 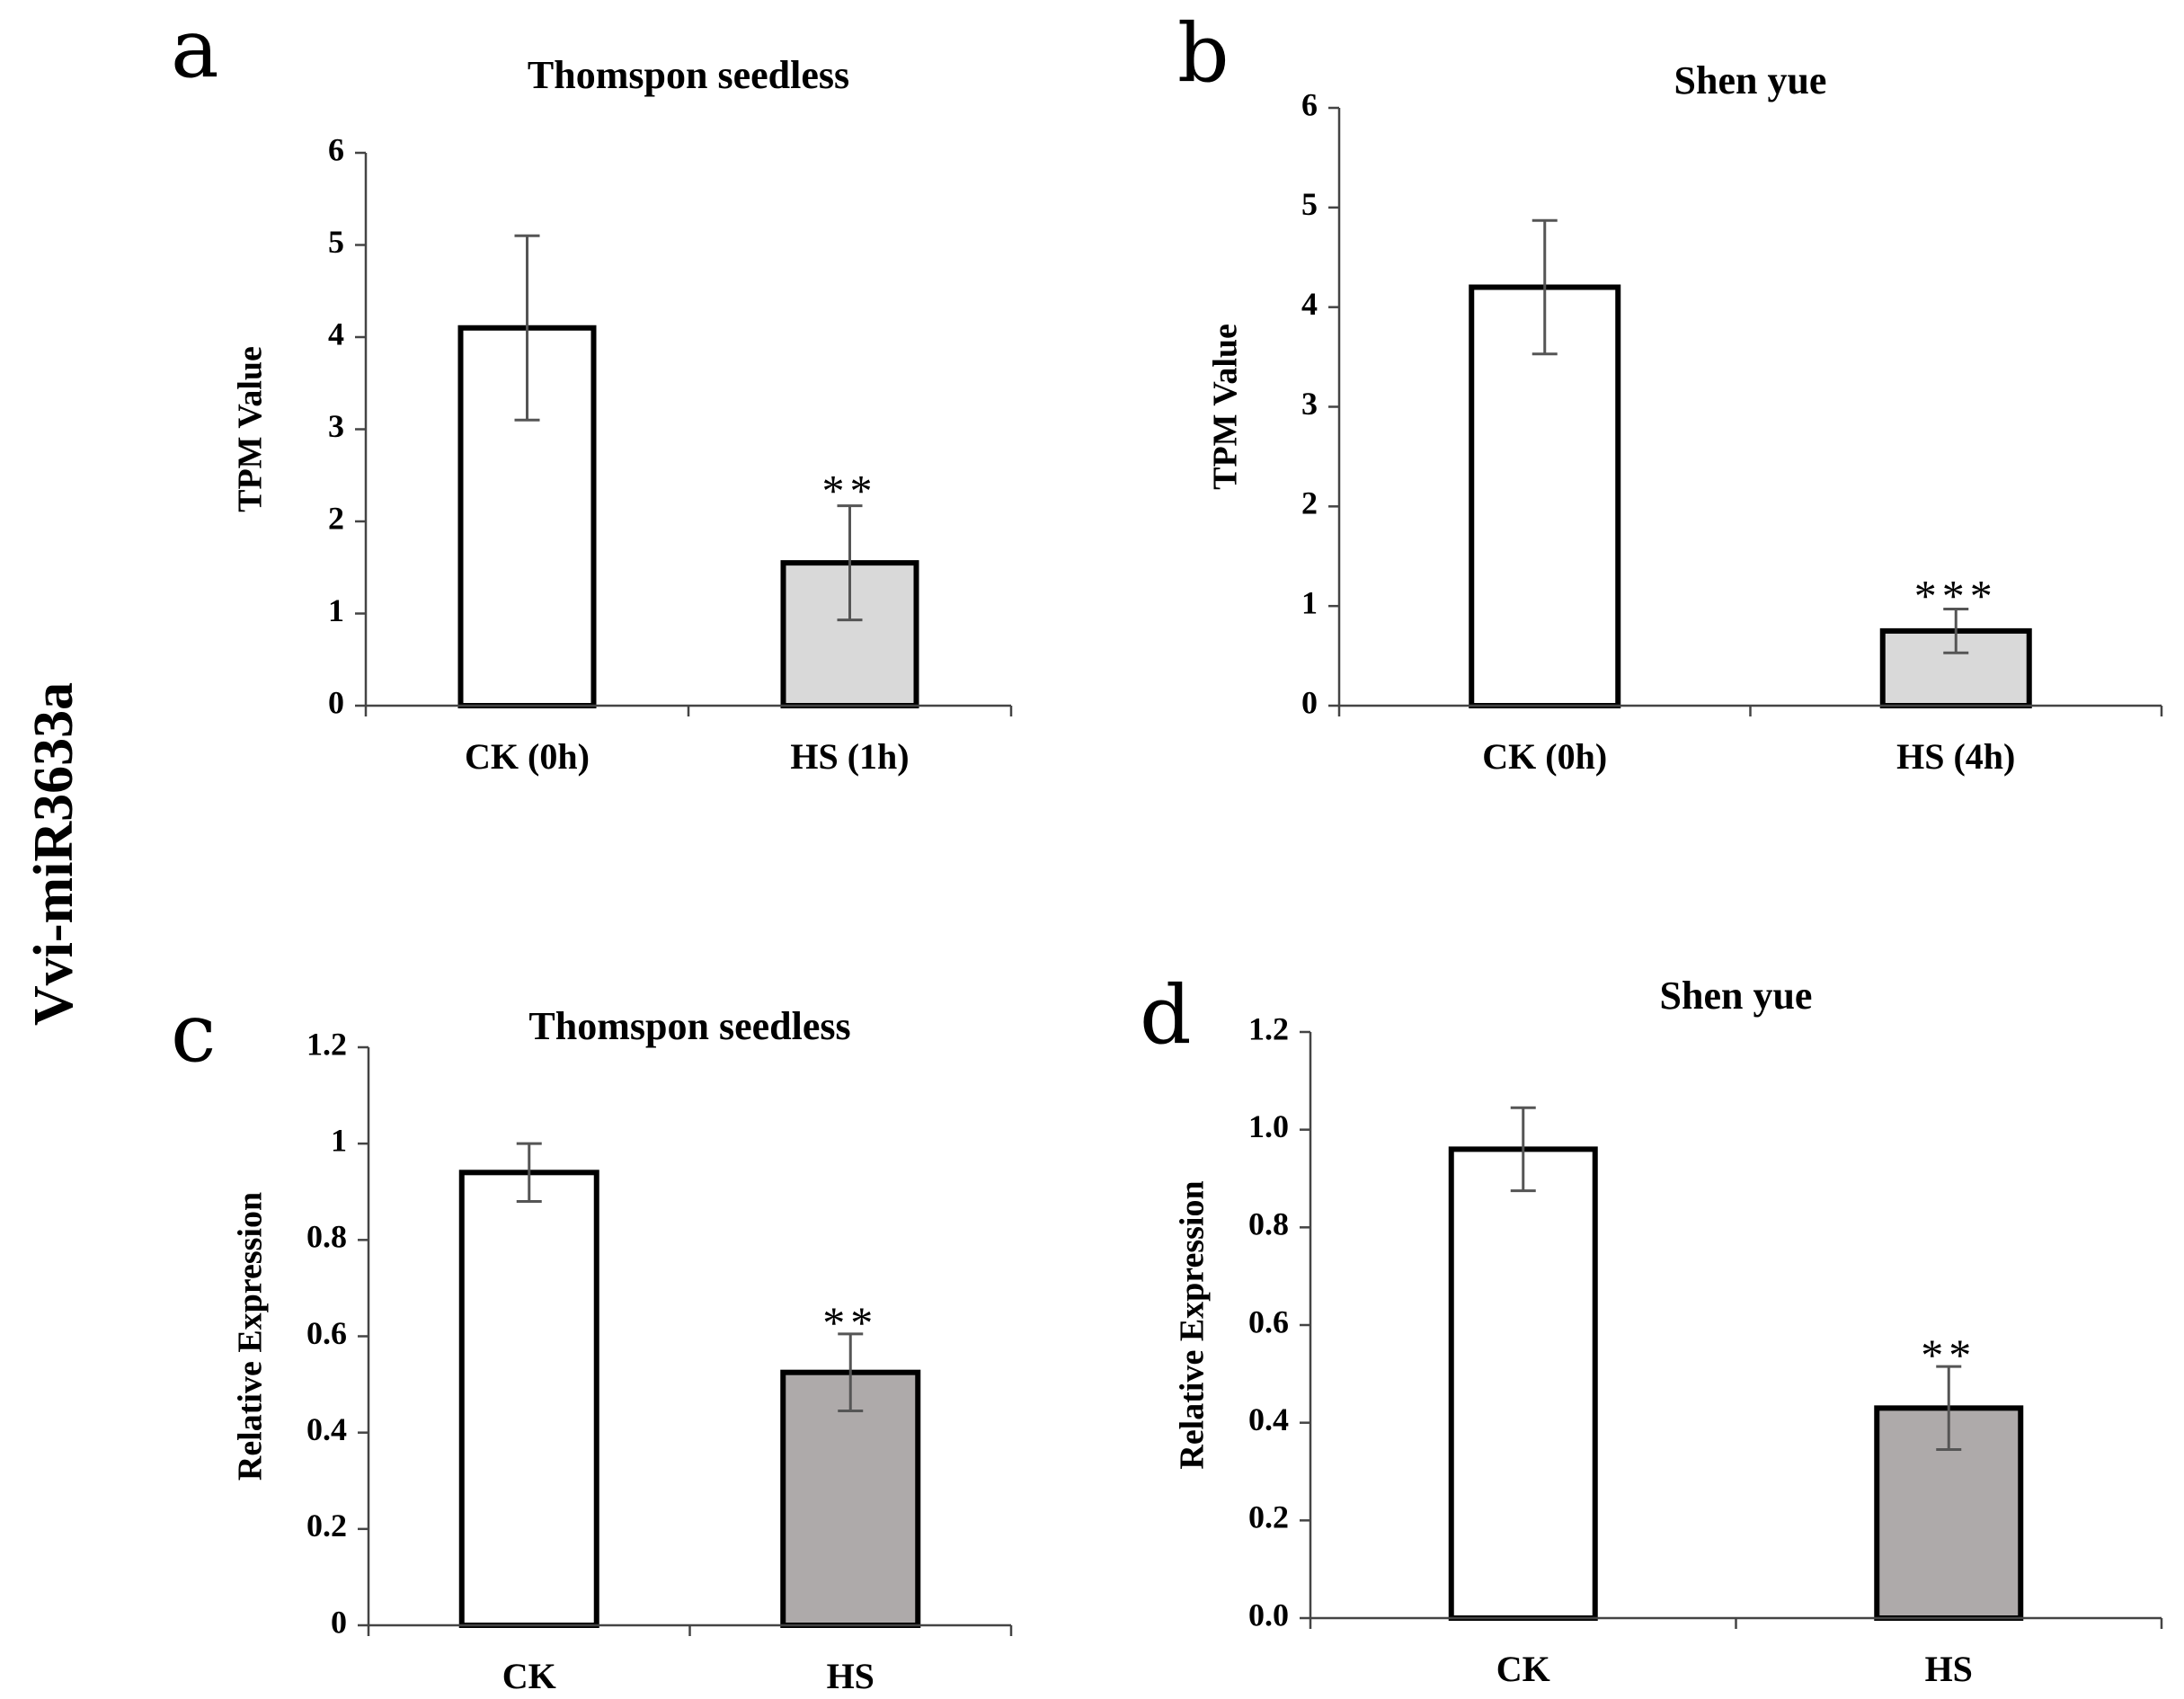 I want to click on y-tick-label: 1.0, so click(x=1269, y=1126).